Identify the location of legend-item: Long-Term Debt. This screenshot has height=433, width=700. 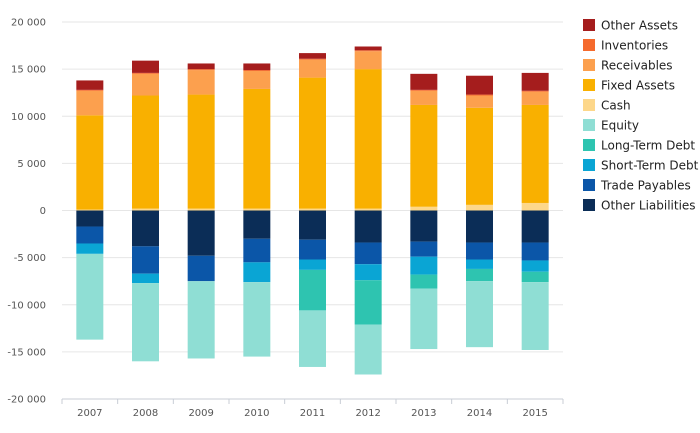
(639, 146).